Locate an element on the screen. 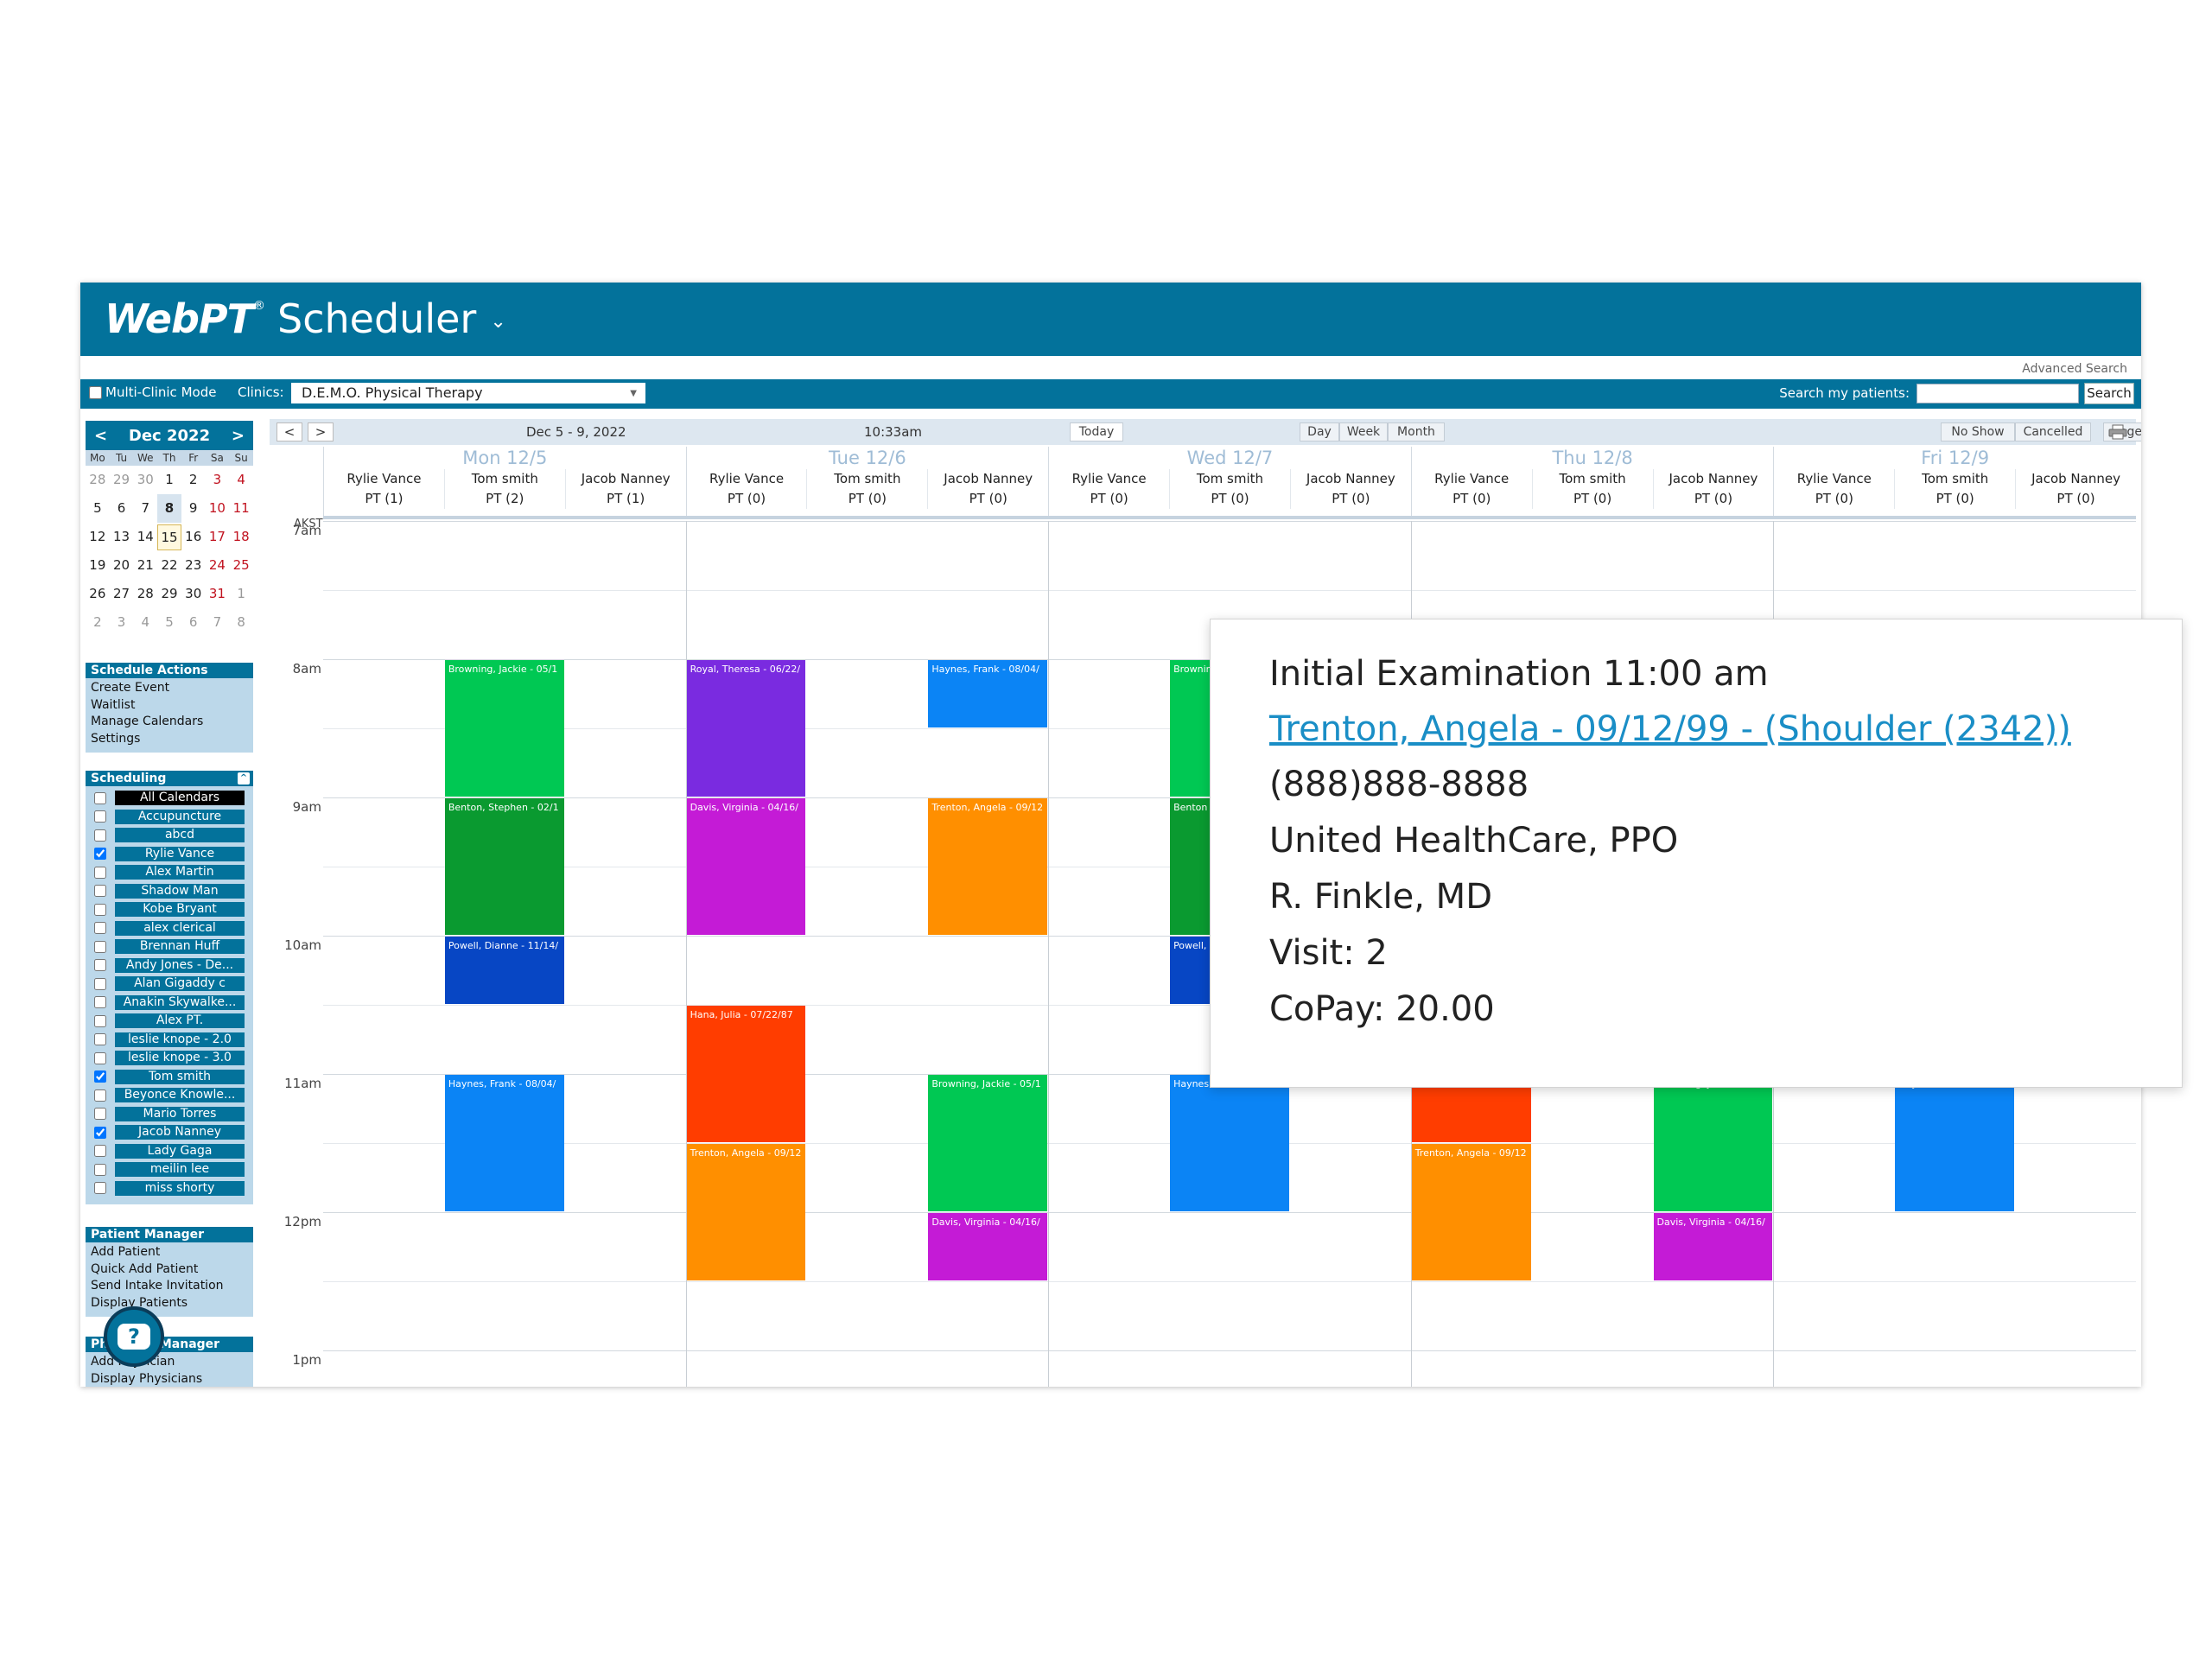  mini-calendar-next-button: > is located at coordinates (238, 435).